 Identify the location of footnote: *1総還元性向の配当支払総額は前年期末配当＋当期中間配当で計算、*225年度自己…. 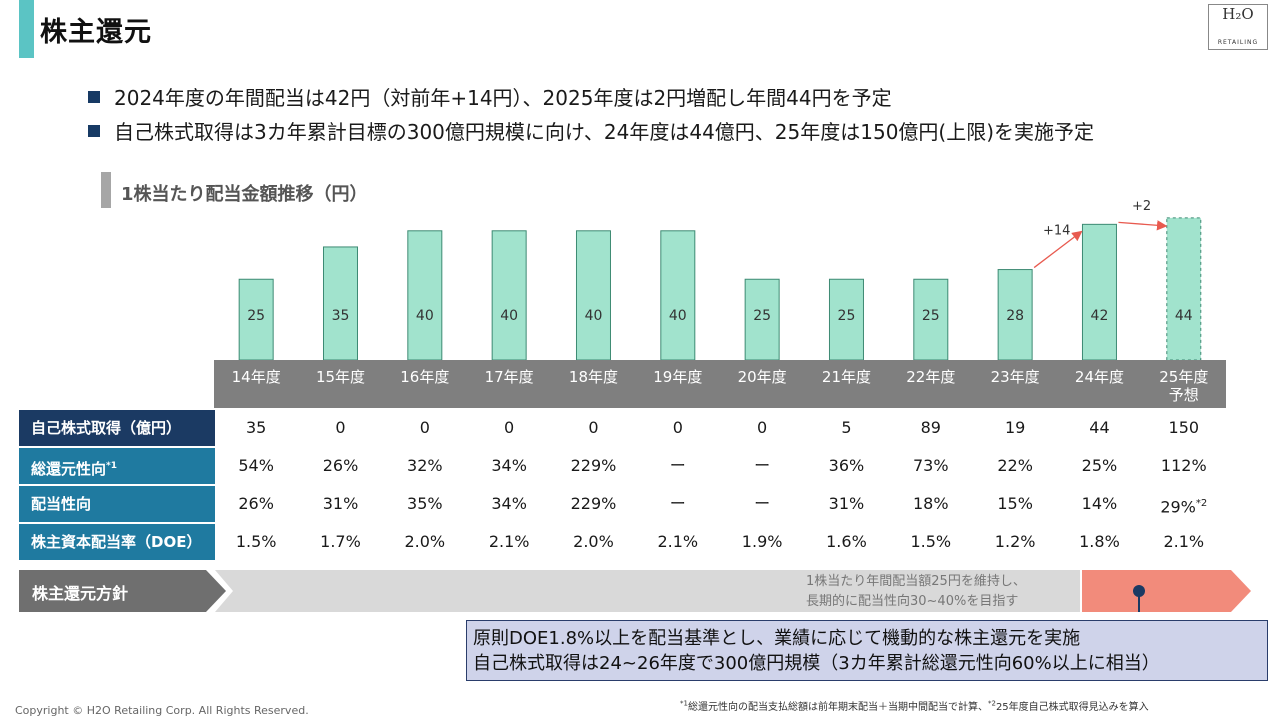
(914, 705).